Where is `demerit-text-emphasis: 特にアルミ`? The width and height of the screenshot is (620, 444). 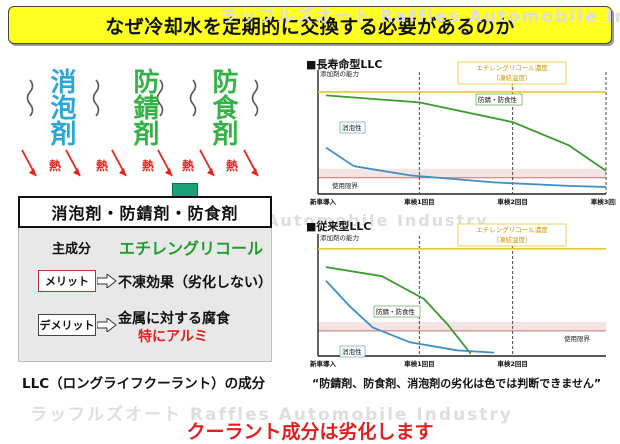
demerit-text-emphasis: 特にアルミ is located at coordinates (173, 337).